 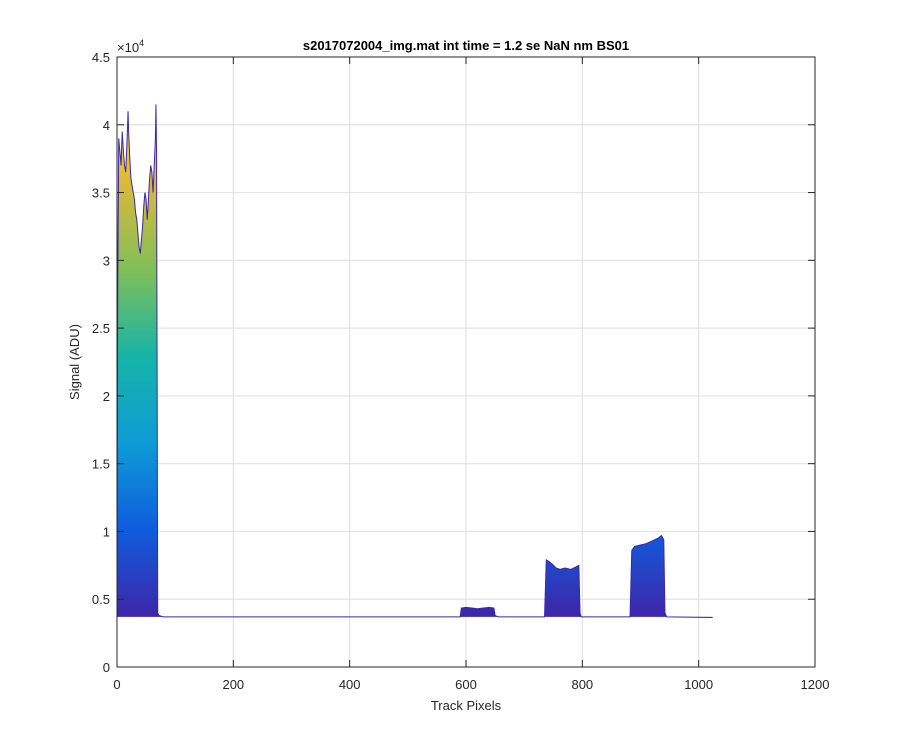 What do you see at coordinates (815, 684) in the screenshot?
I see `x-tick-label: 1200` at bounding box center [815, 684].